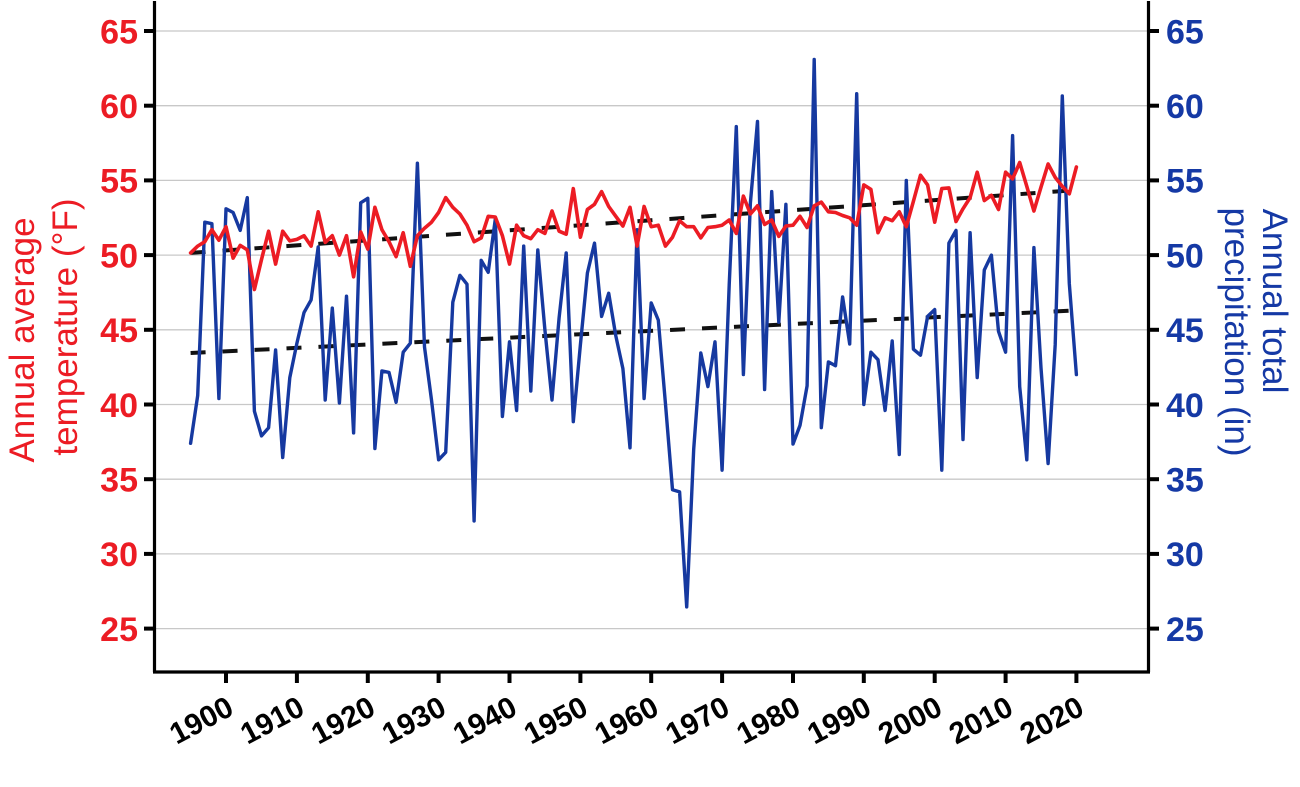 The image size is (1300, 787). Describe the element at coordinates (1236, 332) in the screenshot. I see `svg-text: precipitation (in)` at that location.